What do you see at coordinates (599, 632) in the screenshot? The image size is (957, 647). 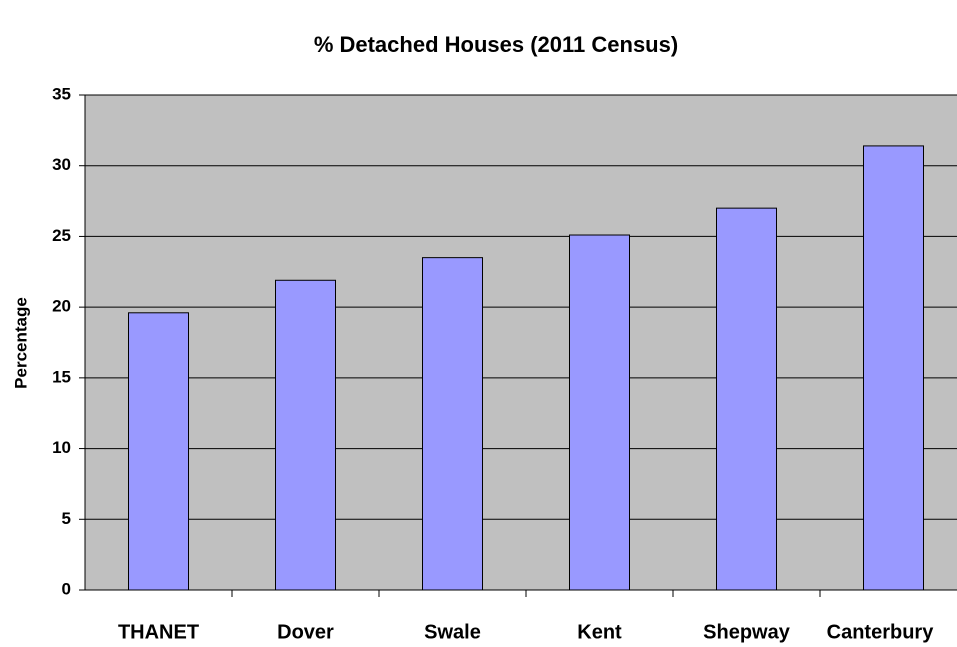 I see `x-tick-label: Kent` at bounding box center [599, 632].